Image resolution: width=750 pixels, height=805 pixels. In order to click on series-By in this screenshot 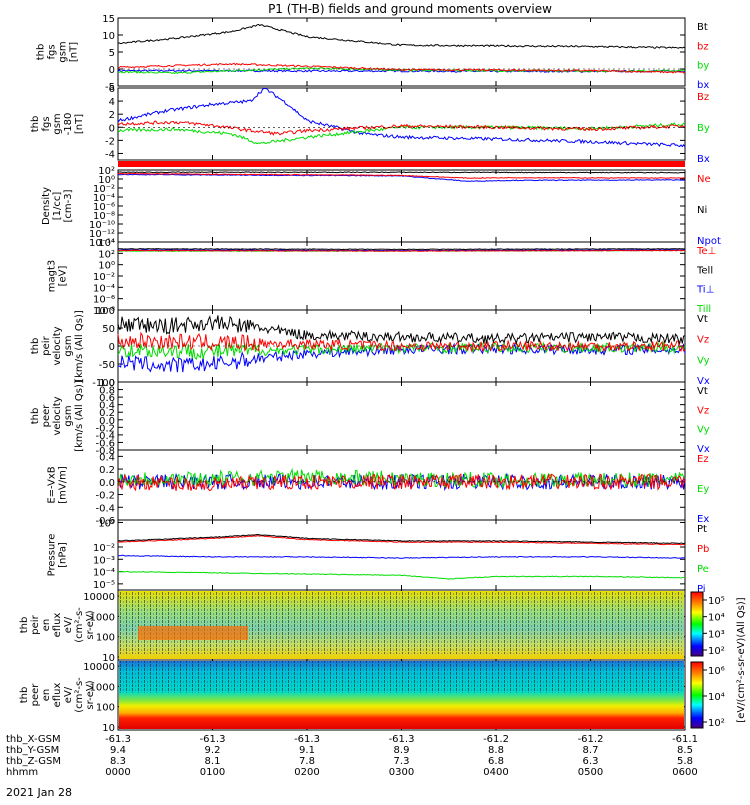, I will do `click(401, 133)`.